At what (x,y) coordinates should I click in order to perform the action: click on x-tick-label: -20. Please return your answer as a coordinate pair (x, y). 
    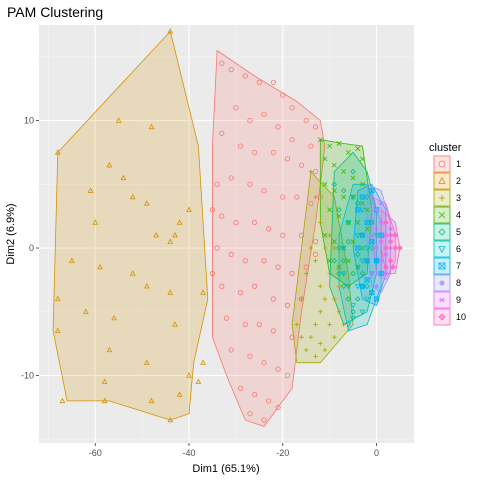
    Looking at the image, I should click on (282, 453).